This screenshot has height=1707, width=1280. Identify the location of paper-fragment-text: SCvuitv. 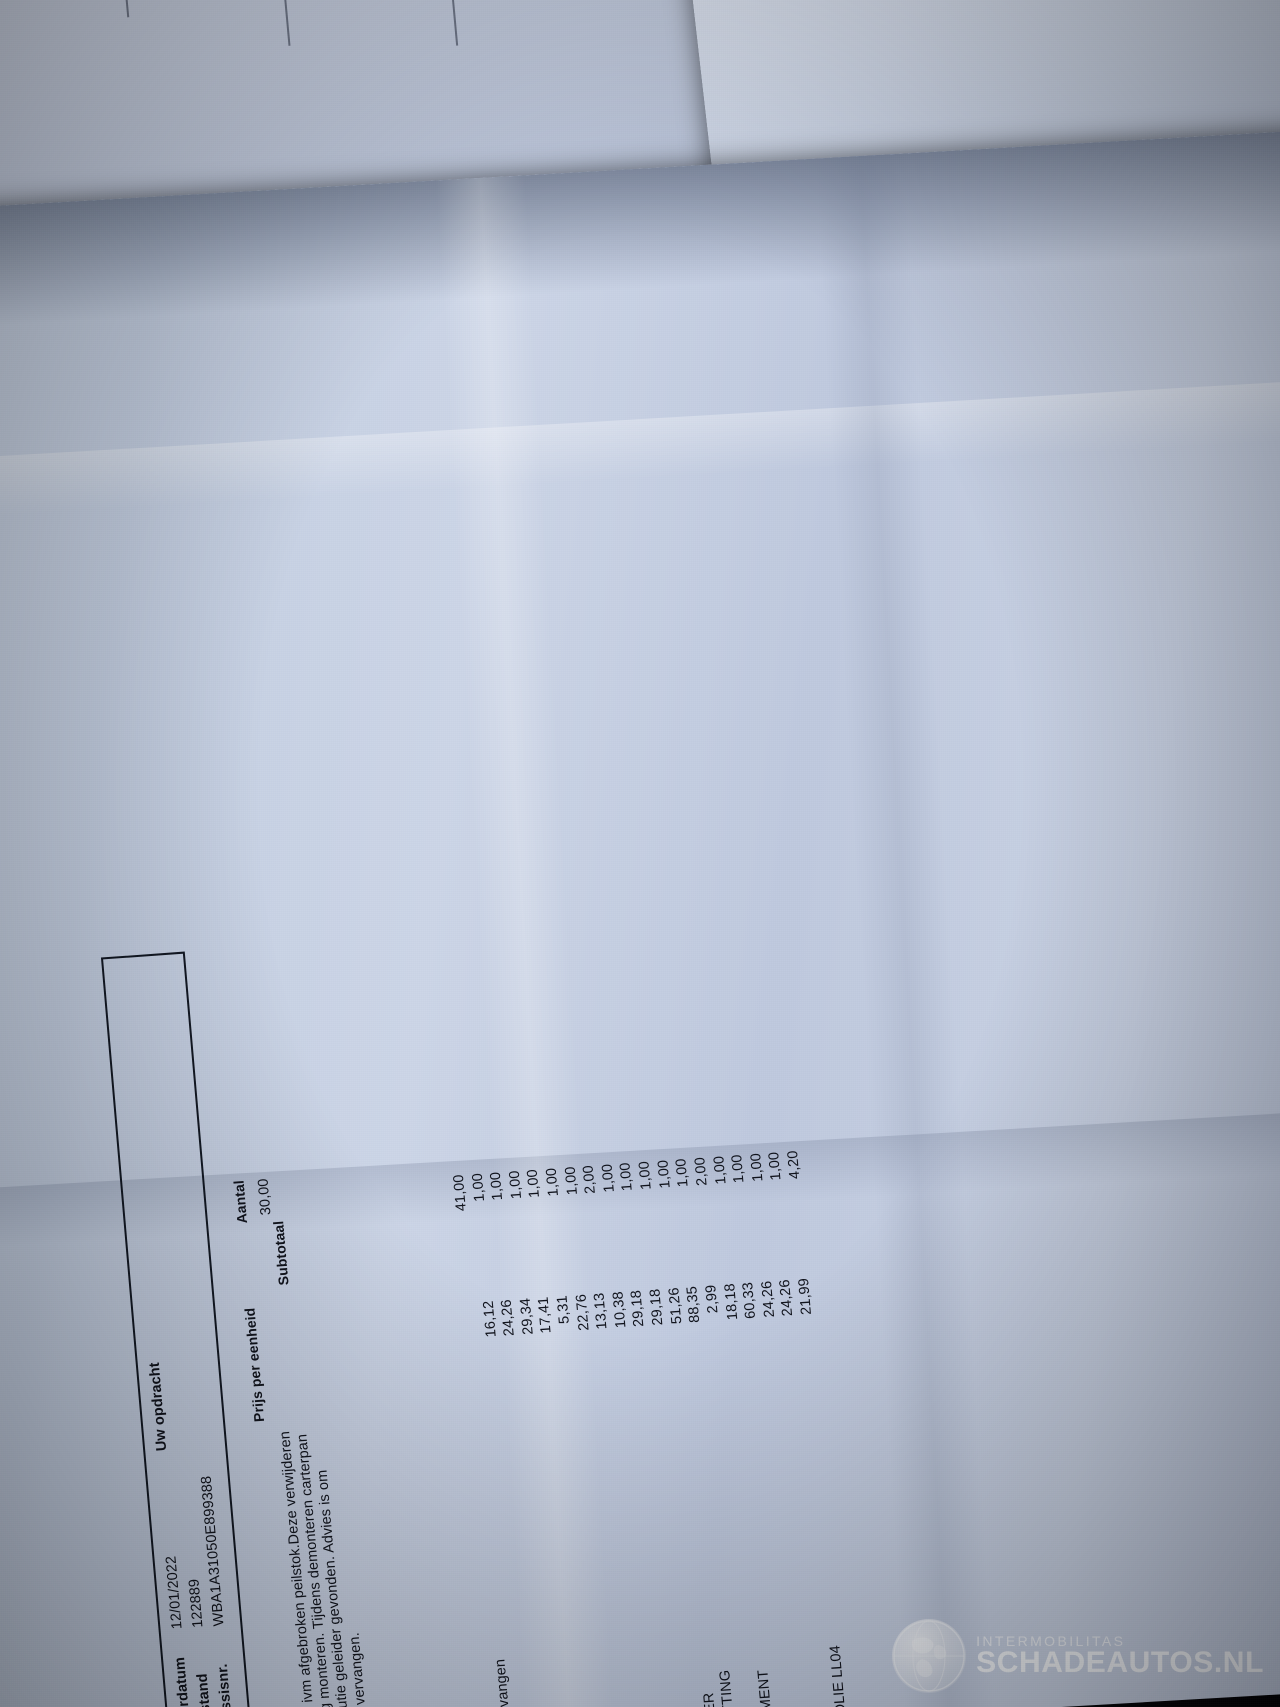
(9, 412).